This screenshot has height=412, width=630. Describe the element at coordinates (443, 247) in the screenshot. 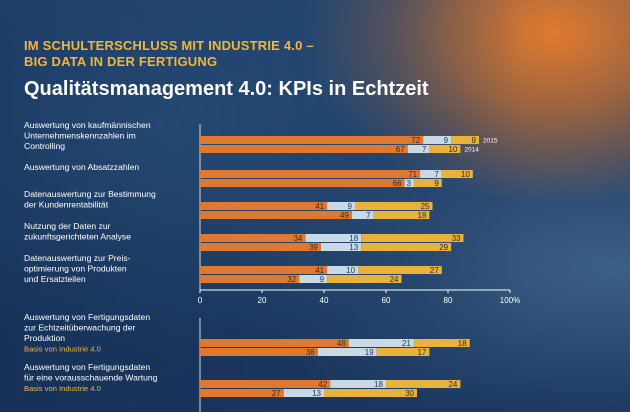

I see `data-label: 29` at that location.